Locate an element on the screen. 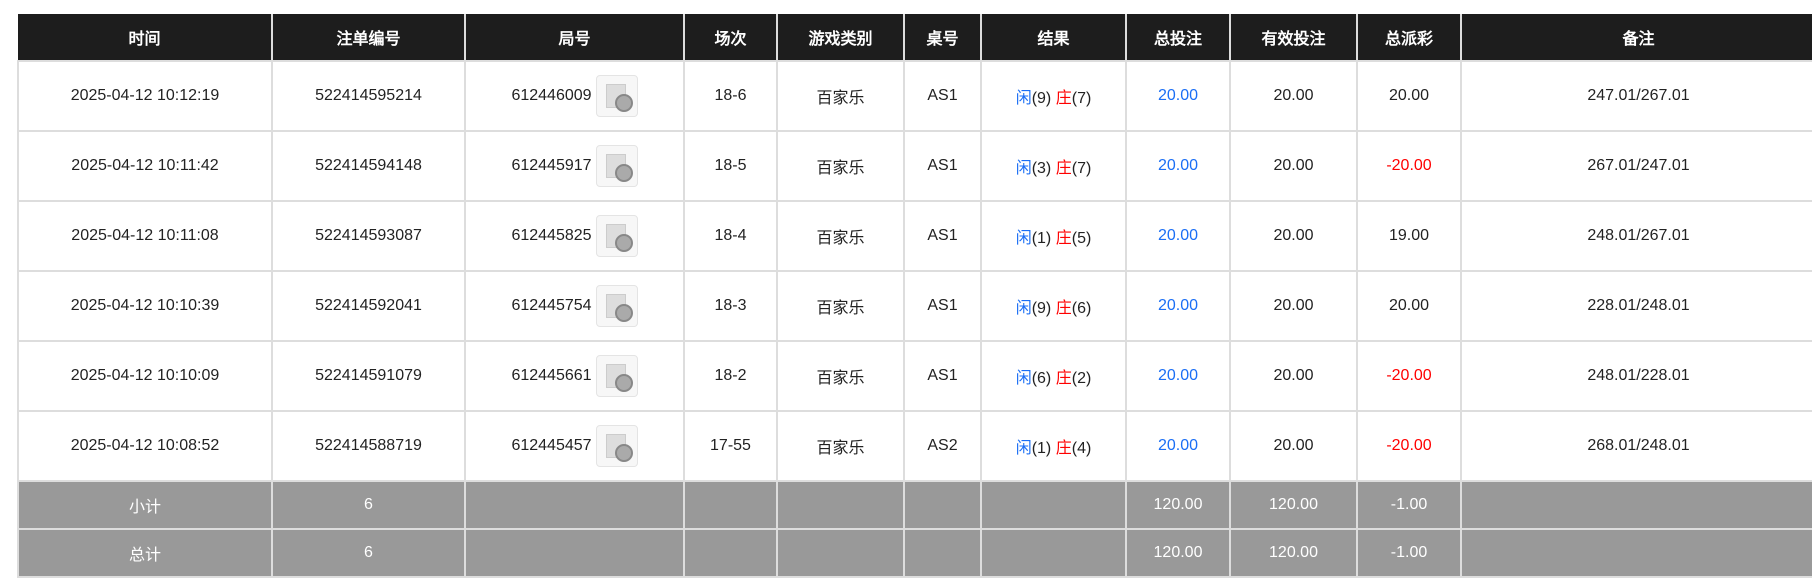  shoe-cell: 18-5 is located at coordinates (730, 166).